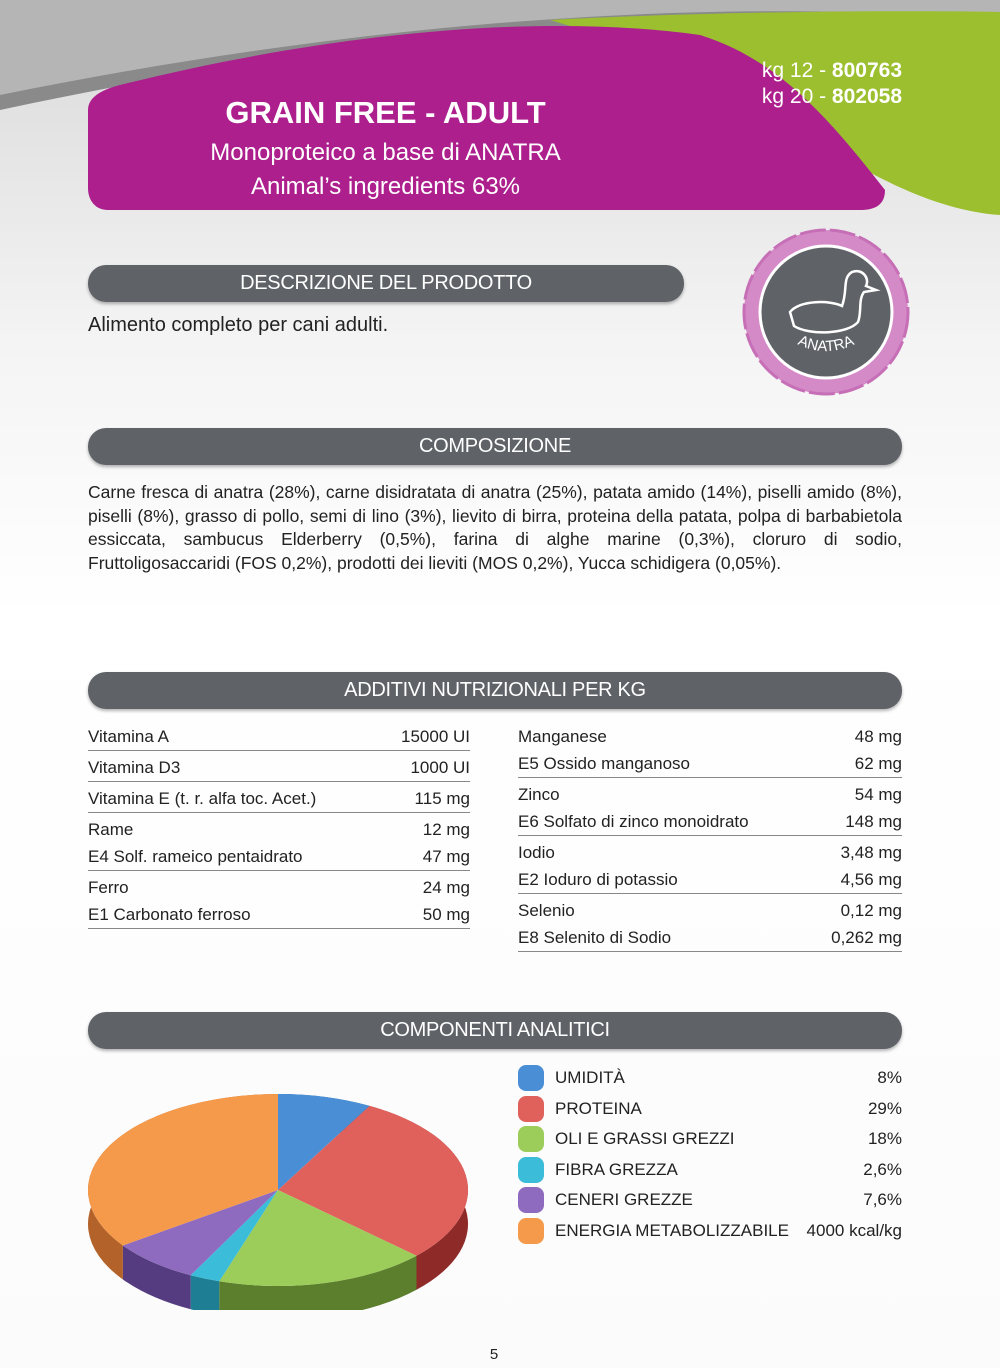 The width and height of the screenshot is (1000, 1368). Describe the element at coordinates (710, 1200) in the screenshot. I see `legend-row: CENERI GREZZE 7,6%` at that location.